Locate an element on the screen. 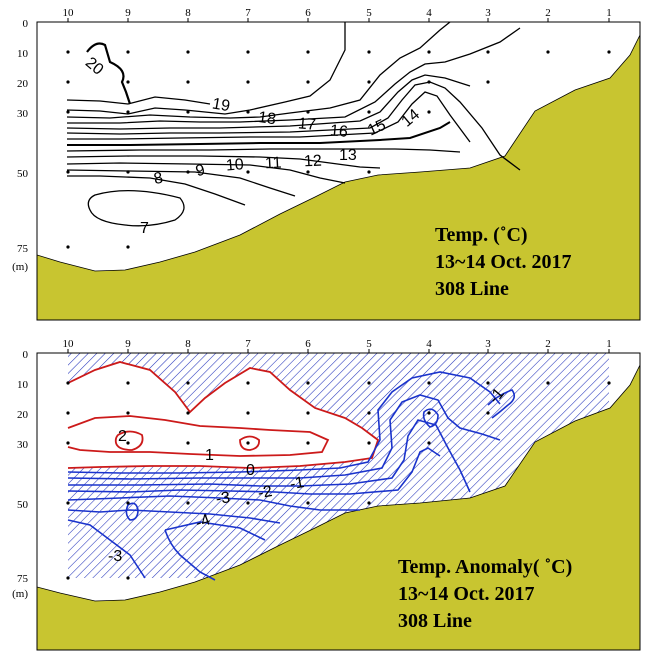 The image size is (651, 660). contour-label: 12 is located at coordinates (313, 161).